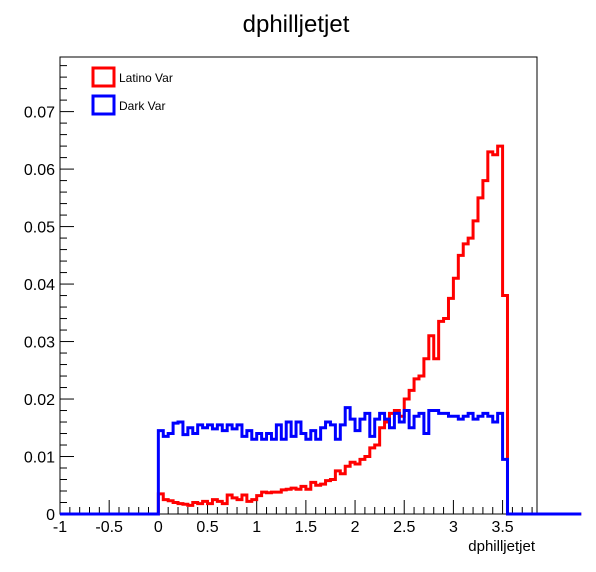 The width and height of the screenshot is (596, 572). I want to click on x-tick-label: 3.5, so click(502, 527).